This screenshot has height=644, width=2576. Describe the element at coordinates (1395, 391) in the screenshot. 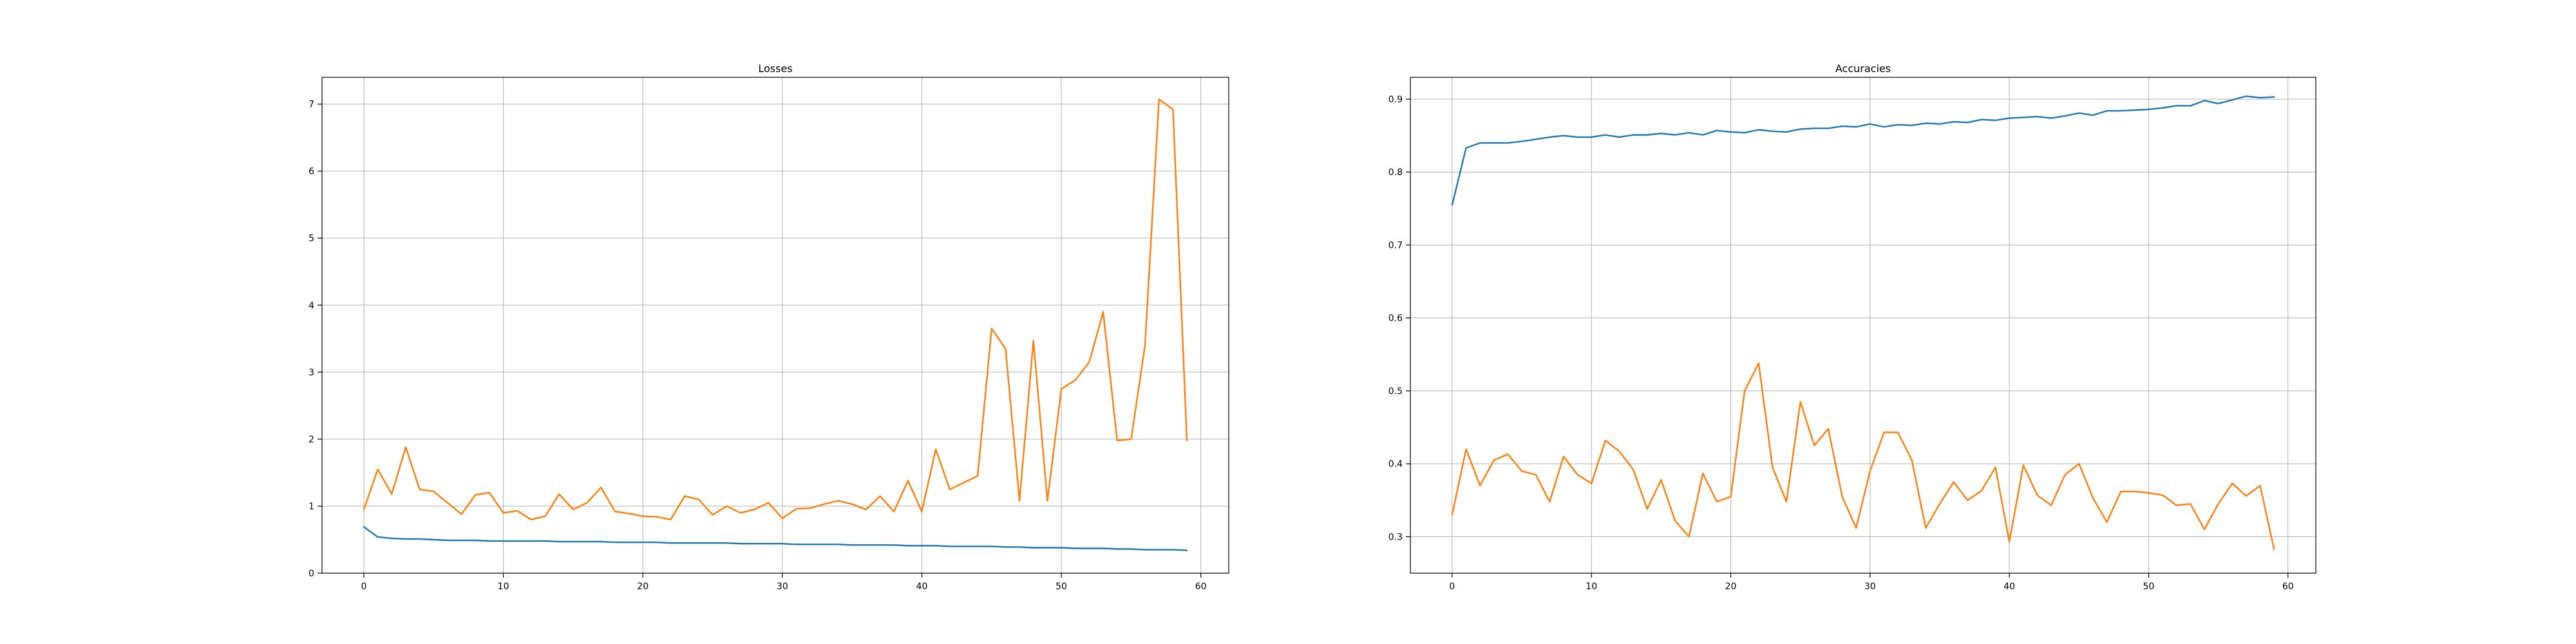

I see `accuracies-y-tick-label: 0.5` at that location.